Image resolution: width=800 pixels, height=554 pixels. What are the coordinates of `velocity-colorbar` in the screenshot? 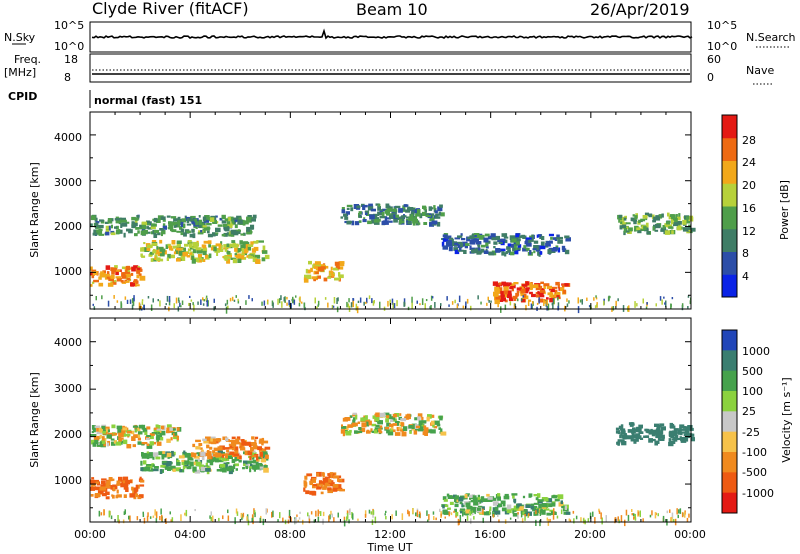 It's located at (729, 422).